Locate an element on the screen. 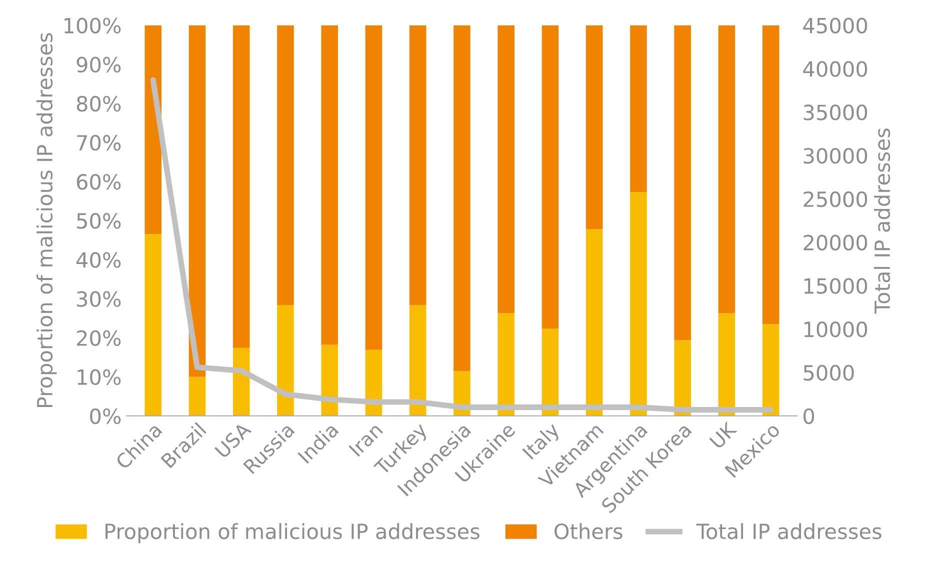 The height and width of the screenshot is (562, 938). y2-tick-label: 15000 is located at coordinates (836, 286).